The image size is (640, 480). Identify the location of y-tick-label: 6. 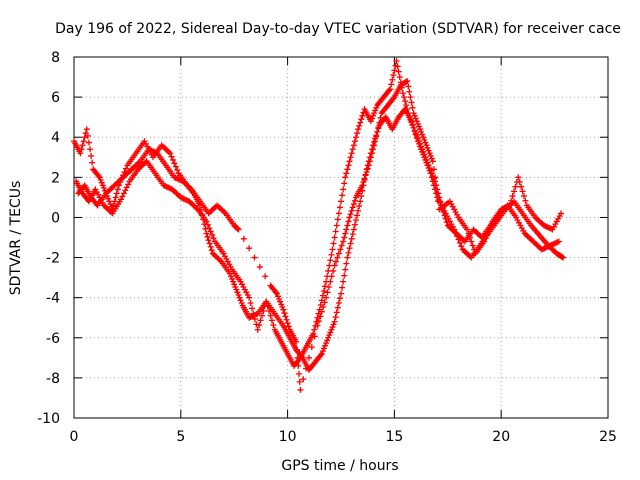
(55, 98).